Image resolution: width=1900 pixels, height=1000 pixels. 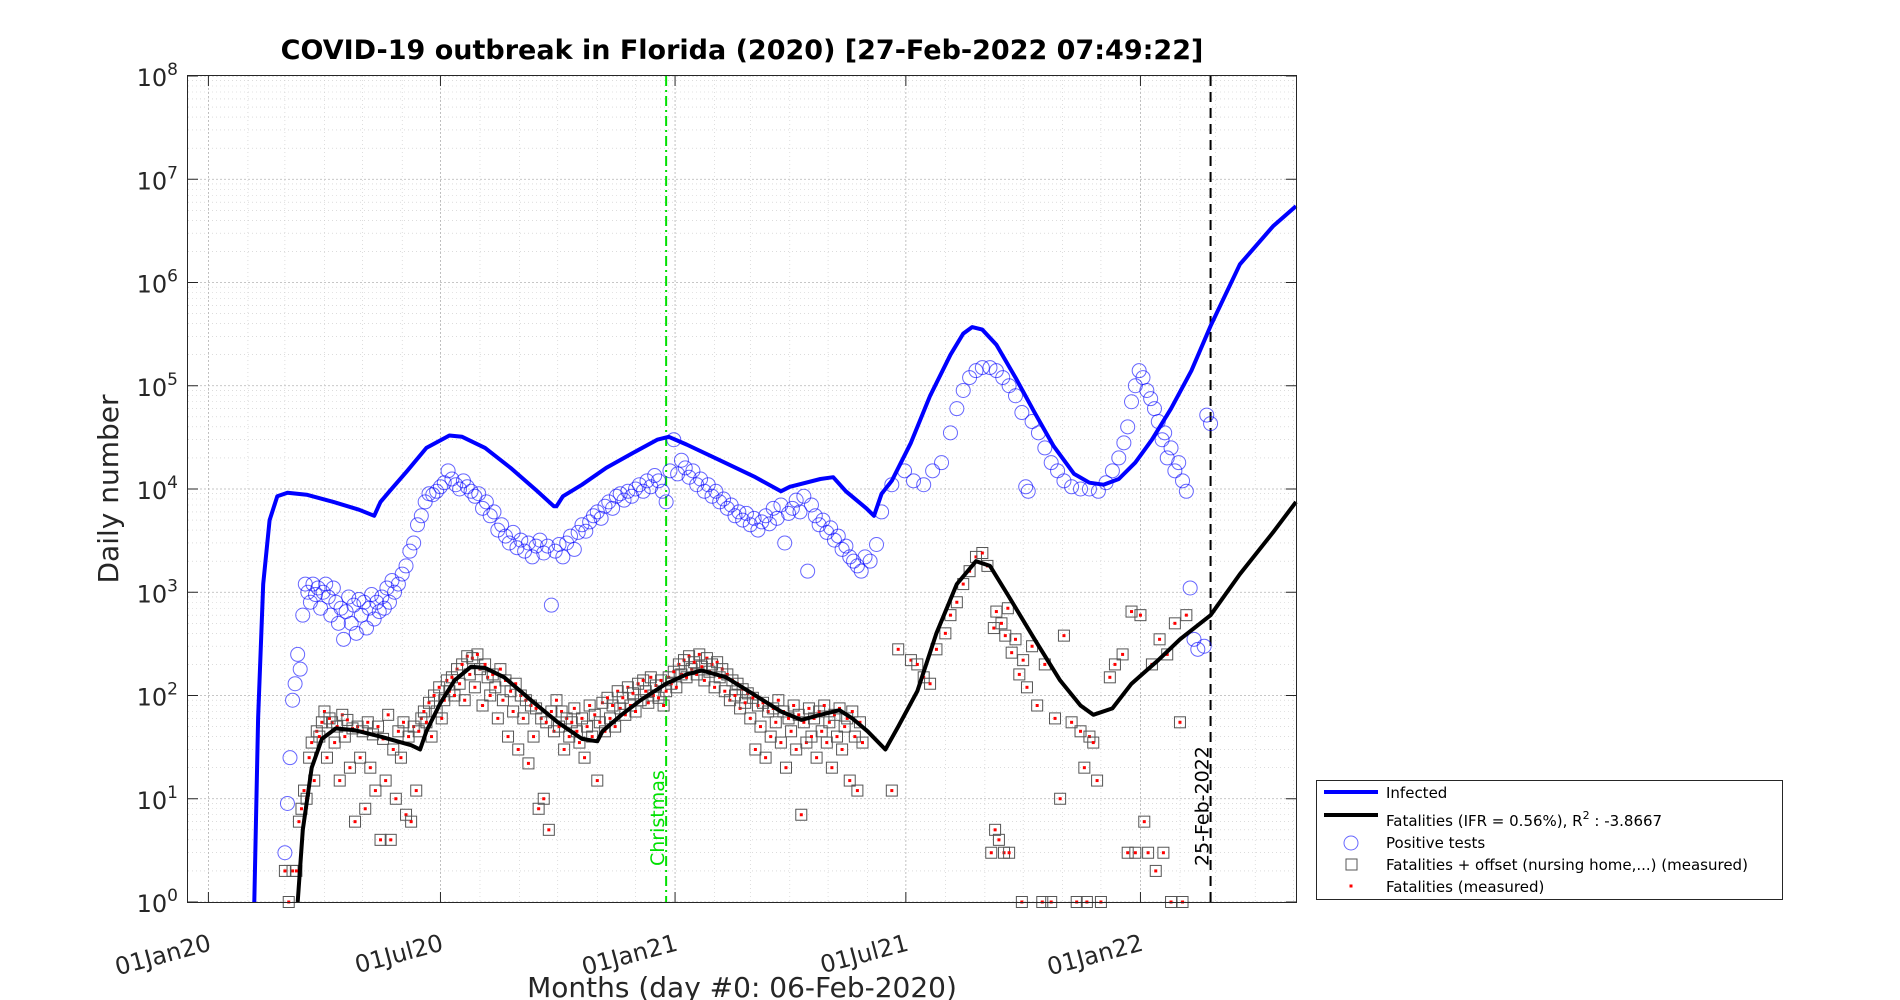 What do you see at coordinates (172, 586) in the screenshot?
I see `y-tick-exponent: 3` at bounding box center [172, 586].